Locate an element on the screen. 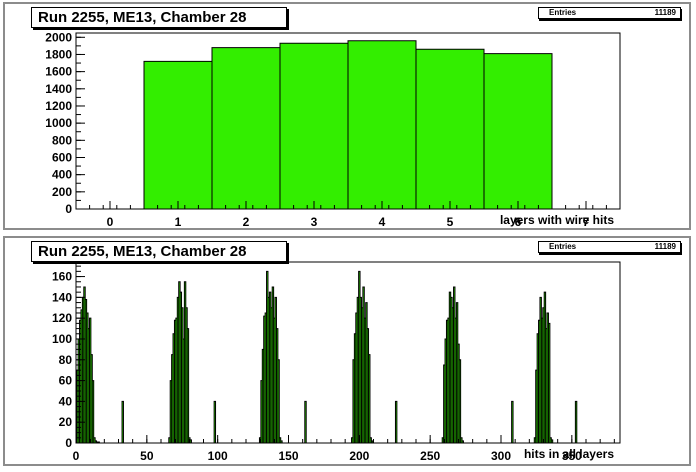 The width and height of the screenshot is (696, 472). stats-entries-label: Entries is located at coordinates (563, 246).